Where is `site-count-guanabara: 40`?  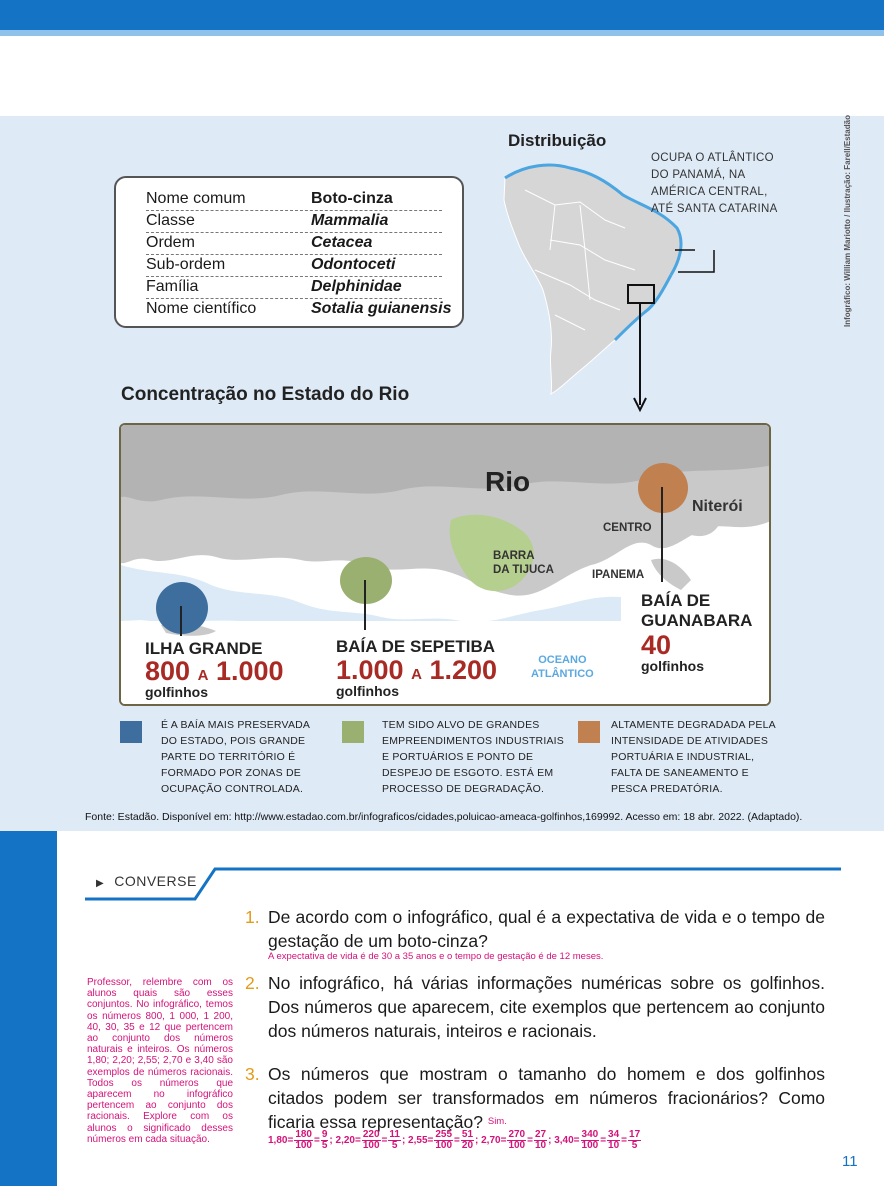
site-count-guanabara: 40 is located at coordinates (656, 645).